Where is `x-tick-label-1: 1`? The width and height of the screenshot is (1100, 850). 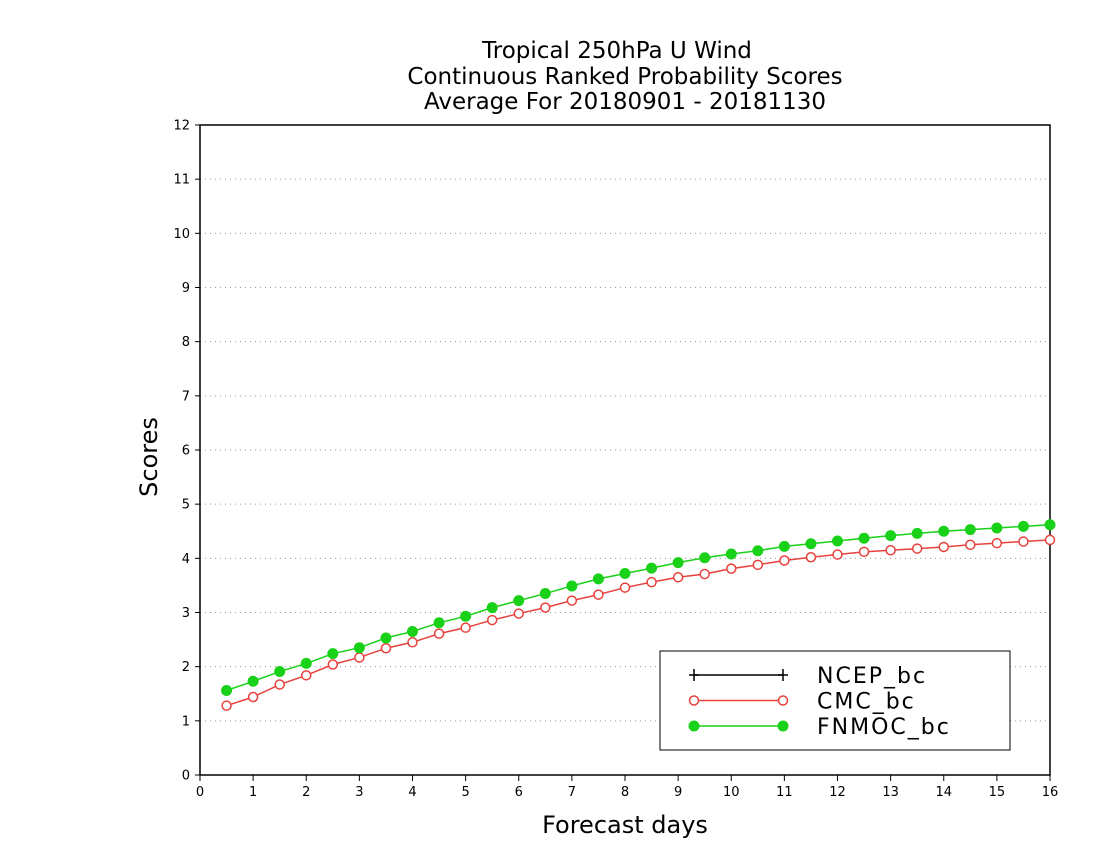
x-tick-label-1: 1 is located at coordinates (253, 792).